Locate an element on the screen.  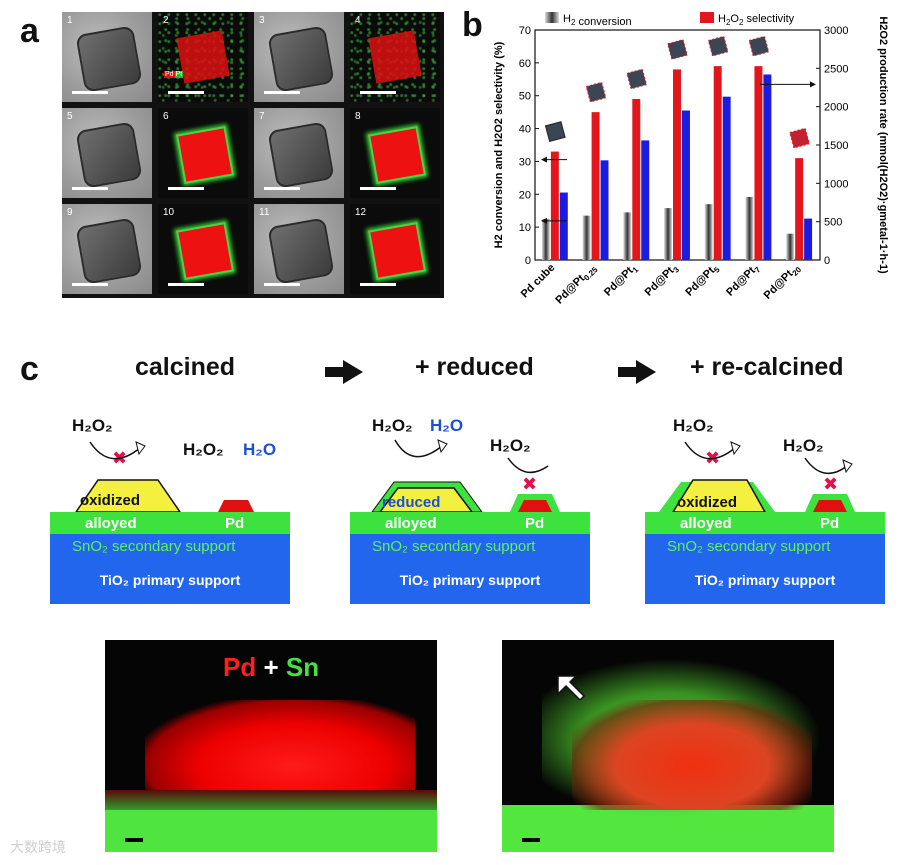
eds-plus-label: + is located at coordinates (271, 667).